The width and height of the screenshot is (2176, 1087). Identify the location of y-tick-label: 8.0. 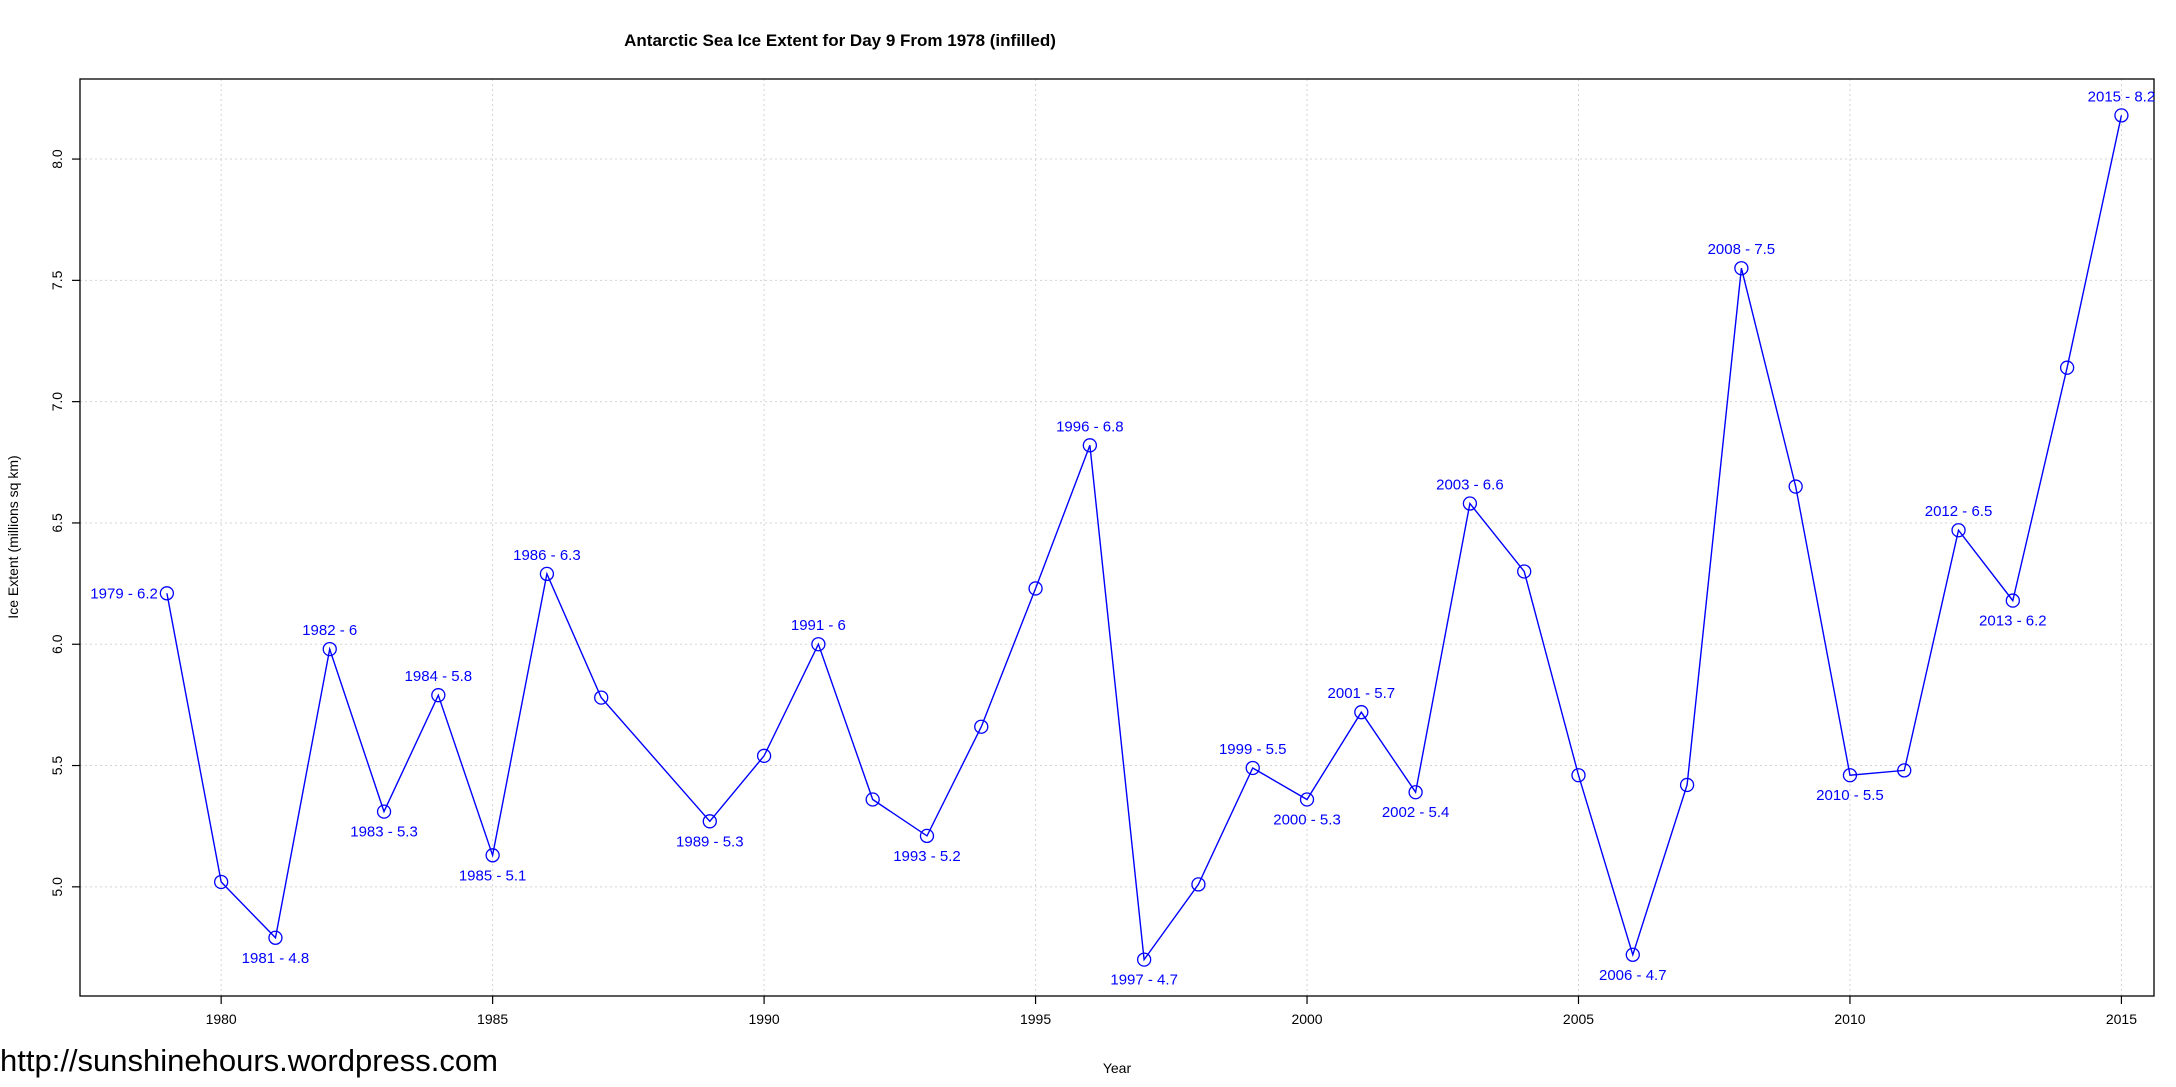
(57, 159).